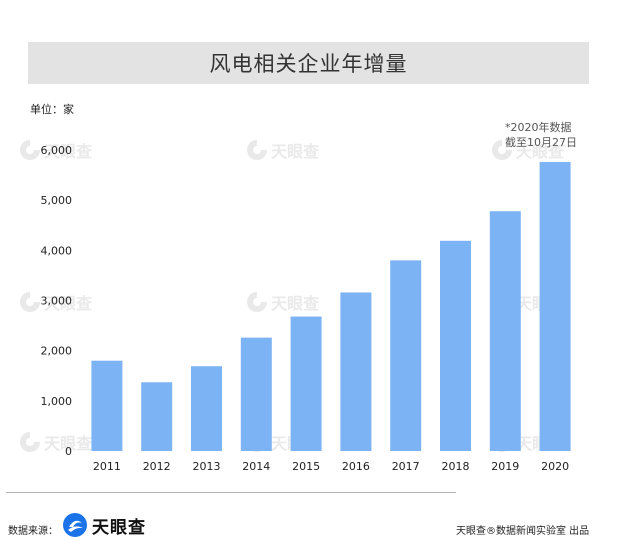  I want to click on source-label: 数据来源：, so click(33, 531).